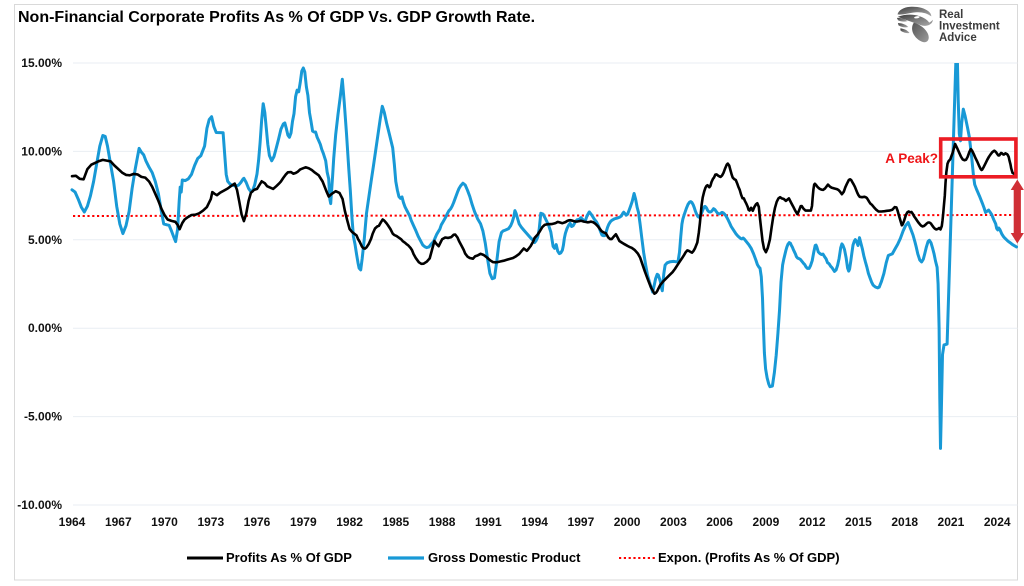 This screenshot has width=1024, height=586. I want to click on svg-text: 1997, so click(581, 522).